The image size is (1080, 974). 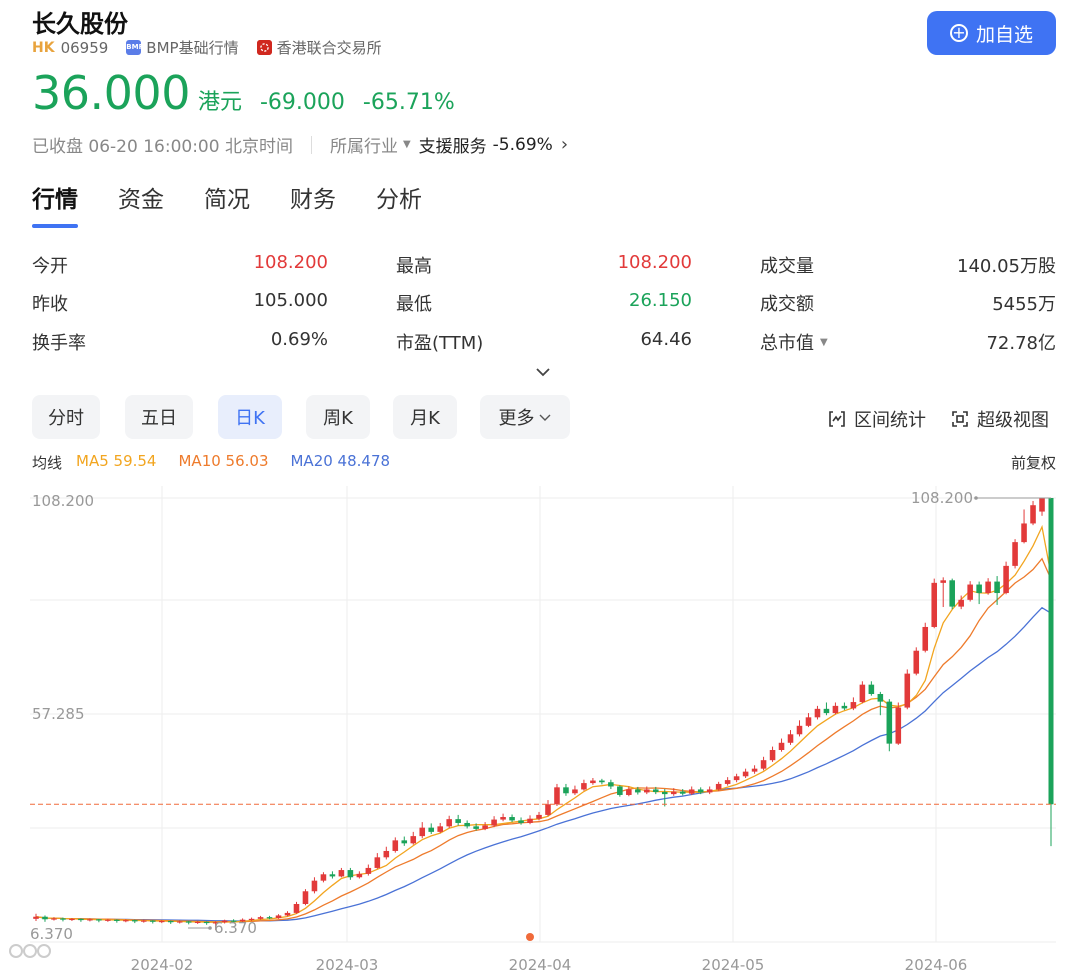 I want to click on industry-label: 所属行业, so click(x=363, y=147).